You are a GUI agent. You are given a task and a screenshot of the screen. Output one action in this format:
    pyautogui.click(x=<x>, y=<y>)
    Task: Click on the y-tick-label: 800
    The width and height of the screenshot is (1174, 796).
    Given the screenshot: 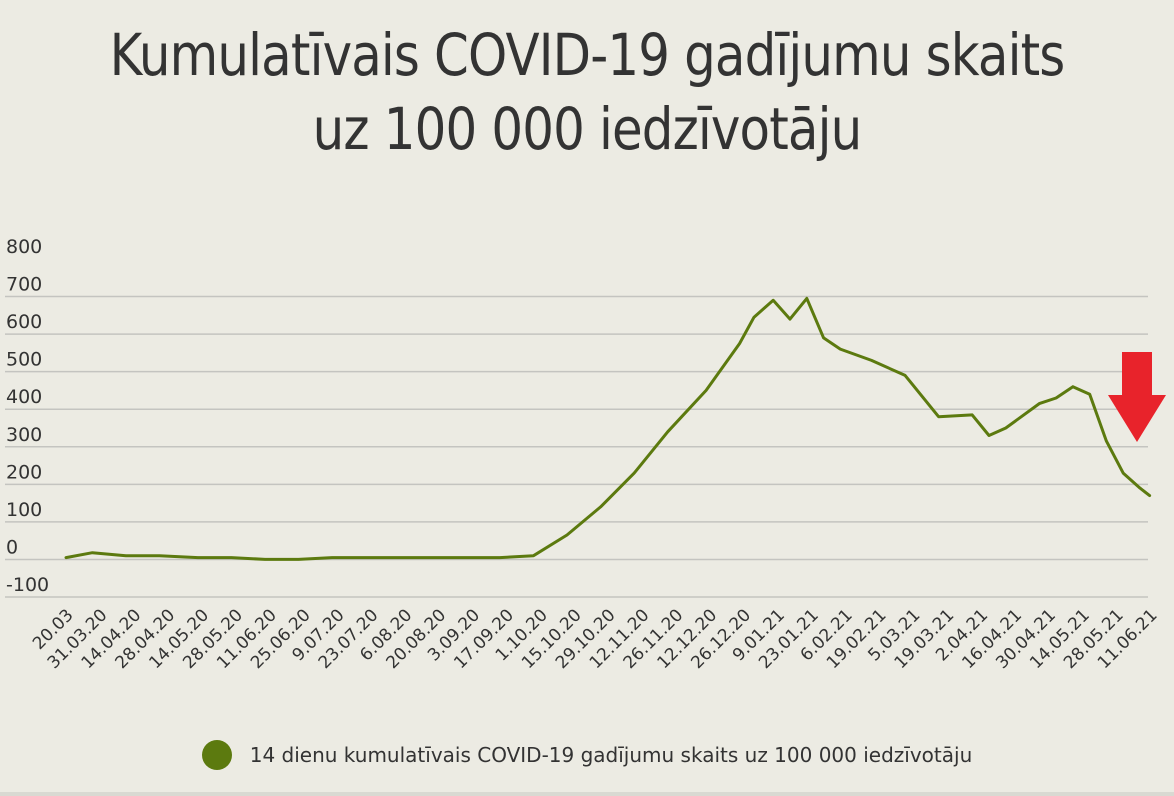 What is the action you would take?
    pyautogui.click(x=24, y=247)
    